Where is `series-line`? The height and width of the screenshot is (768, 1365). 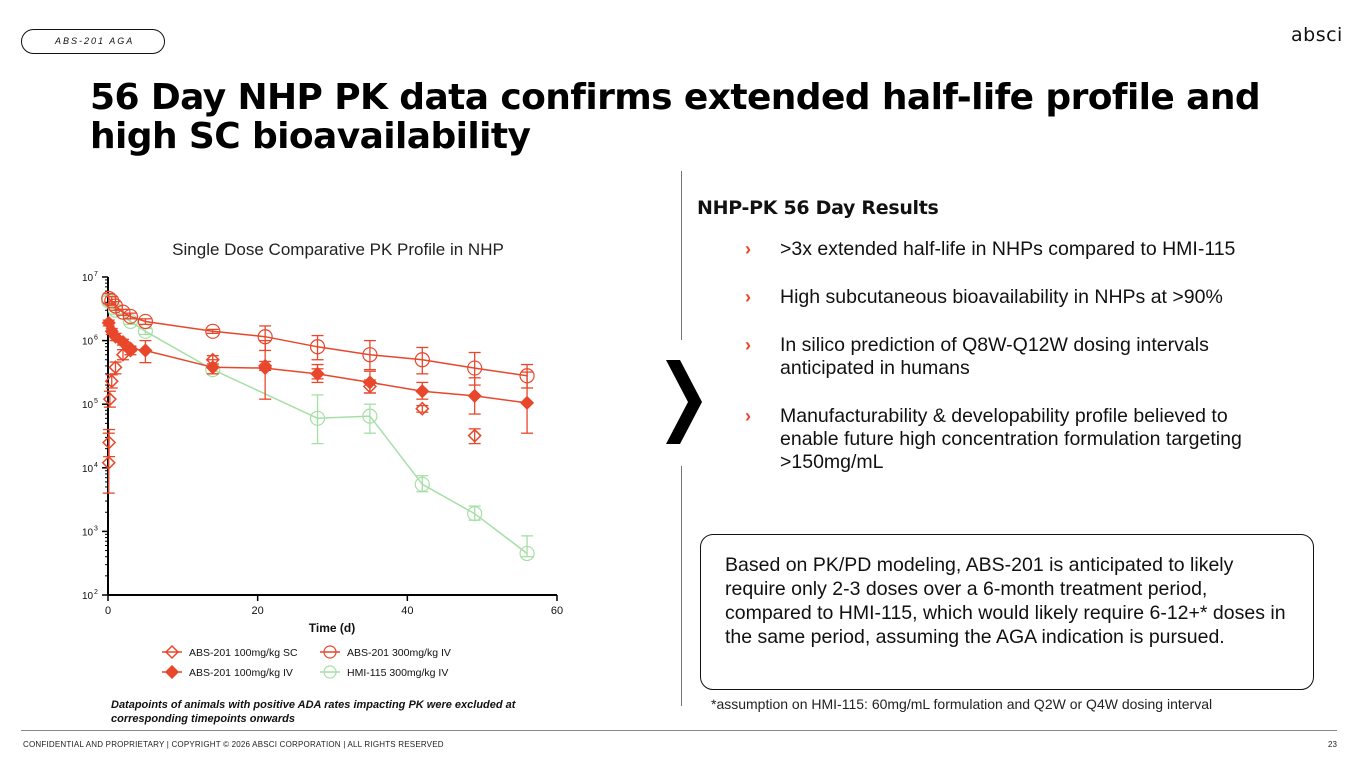 series-line is located at coordinates (317, 363).